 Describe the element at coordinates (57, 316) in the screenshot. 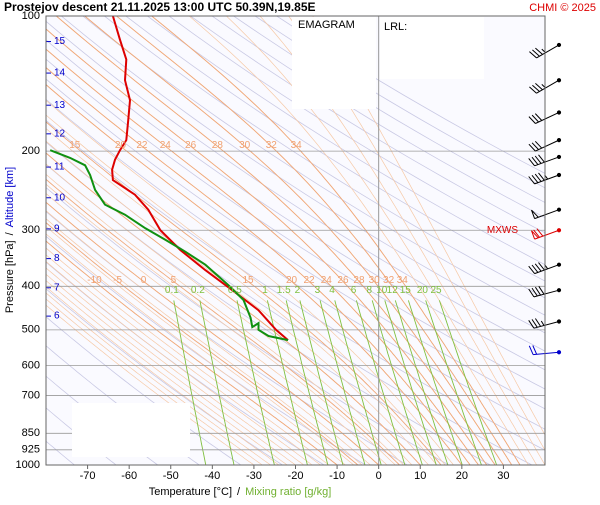

I see `altitude-label: 6` at that location.